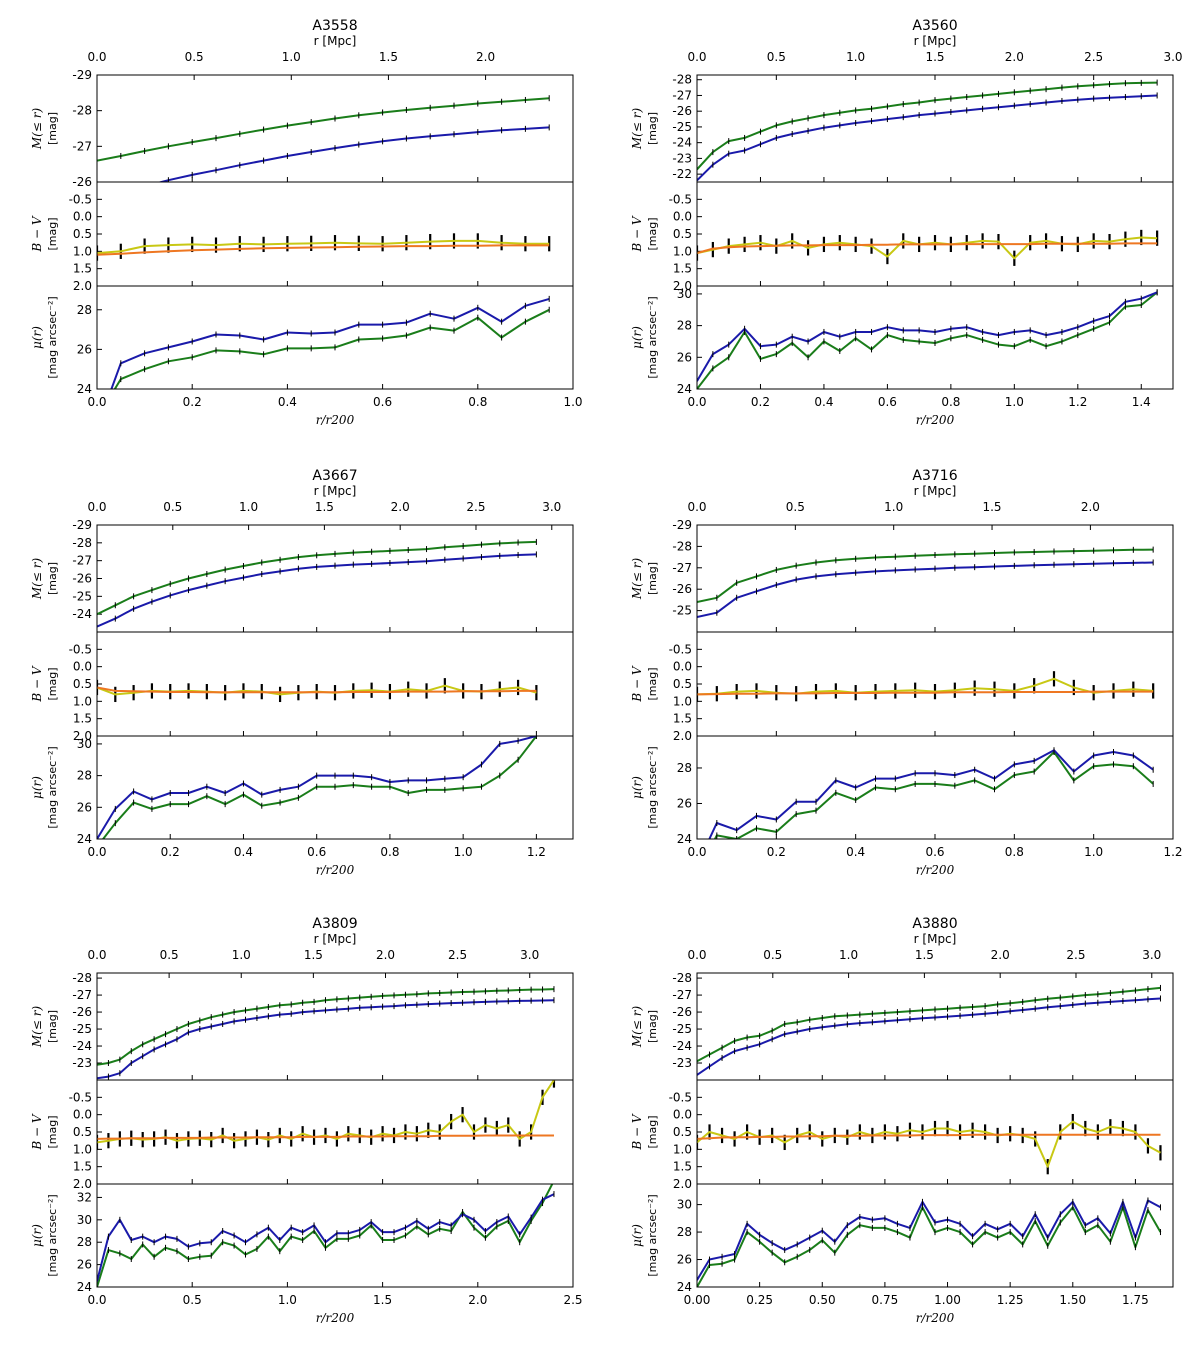 The image size is (1200, 1350). I want to click on x-tick-label: 1.5, so click(382, 1300).